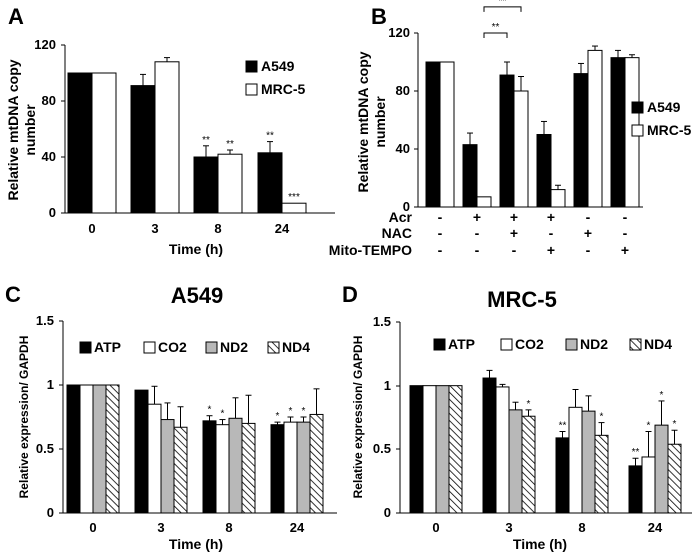 This screenshot has height=558, width=700. Describe the element at coordinates (363, 121) in the screenshot. I see `panel-b-y-title-line-1: Relative mtDNA copy` at that location.